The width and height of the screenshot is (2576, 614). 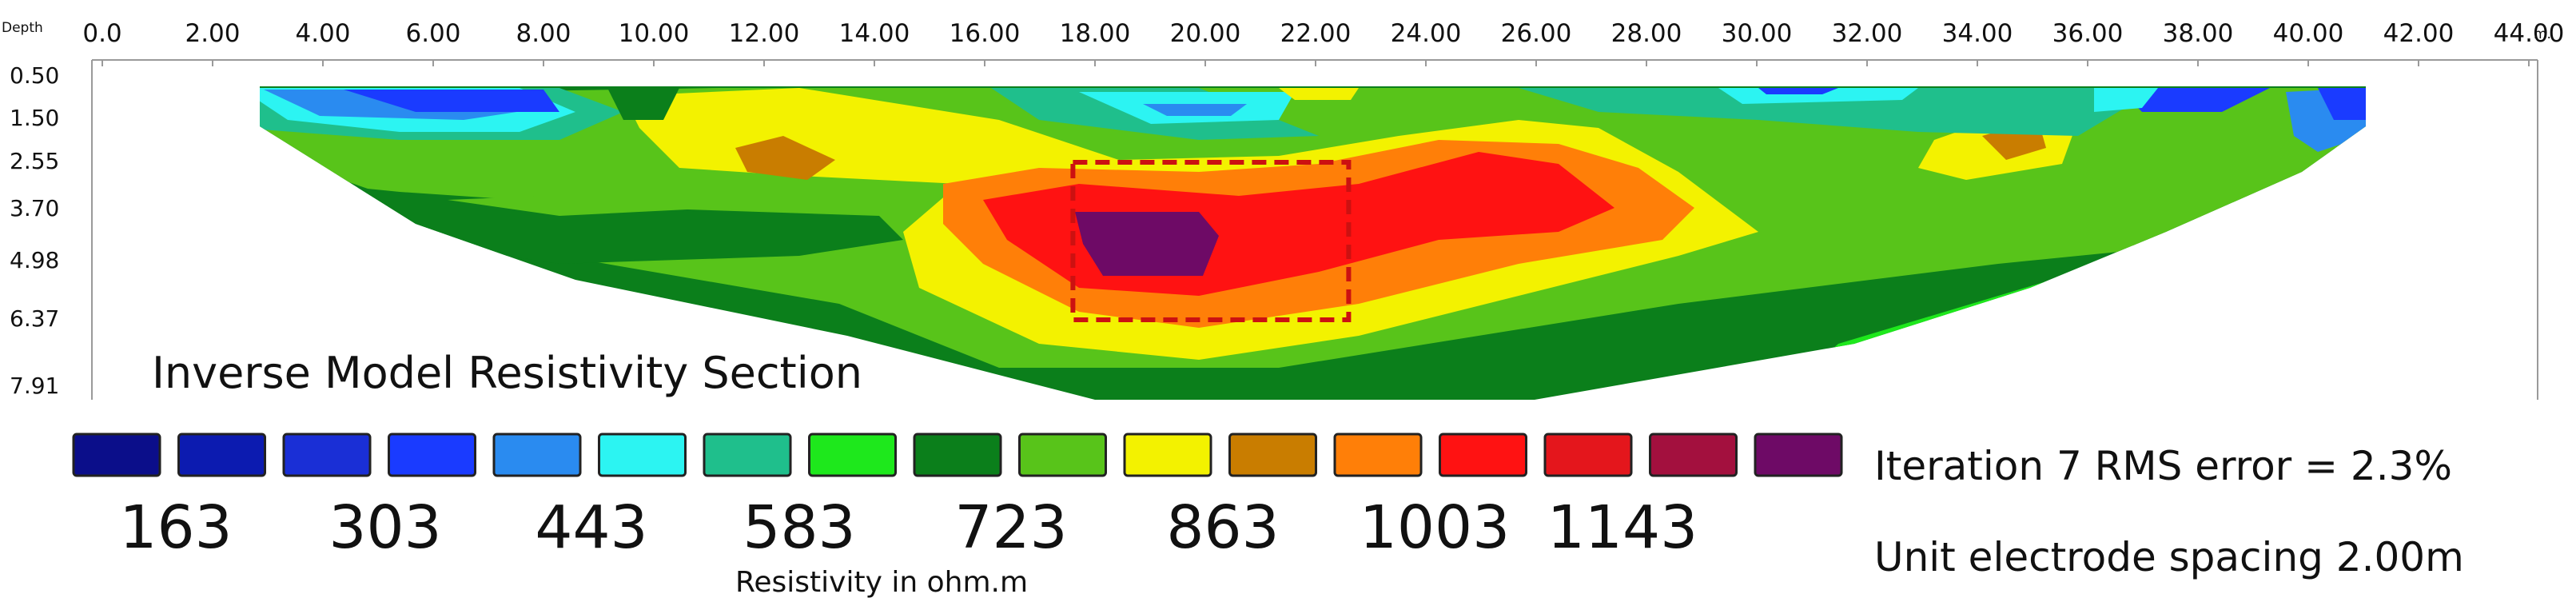 I want to click on x-axis-unit: m., so click(x=2542, y=34).